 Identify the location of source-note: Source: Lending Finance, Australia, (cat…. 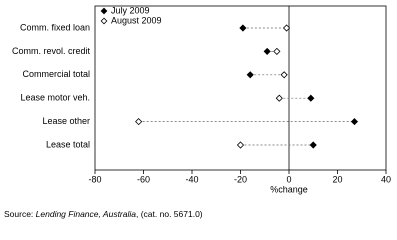
(103, 214).